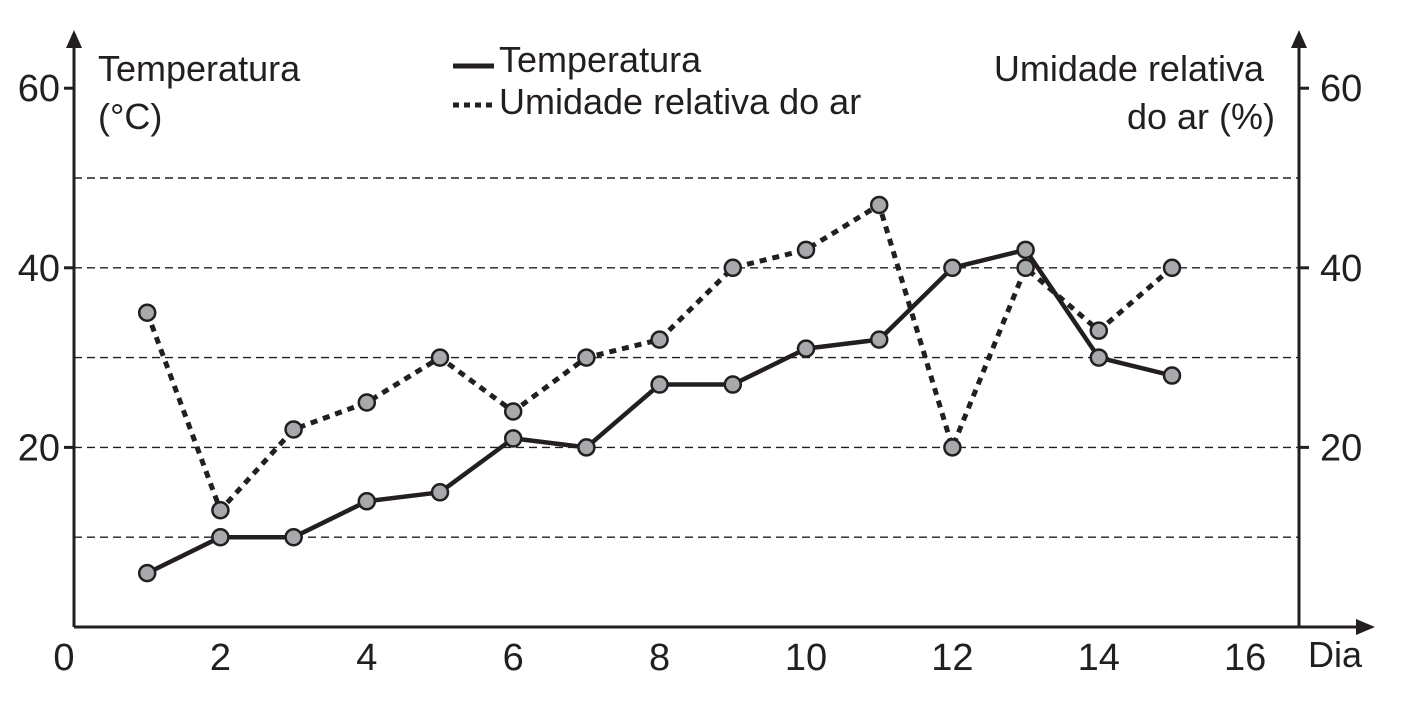  I want to click on y-left-label-line-1: Temperatura, so click(199, 68).